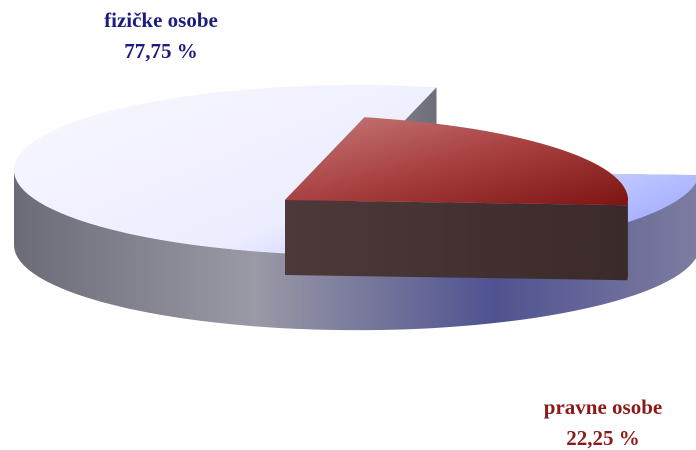 The width and height of the screenshot is (696, 450). What do you see at coordinates (161, 51) in the screenshot?
I see `slice-value: 77,75 %` at bounding box center [161, 51].